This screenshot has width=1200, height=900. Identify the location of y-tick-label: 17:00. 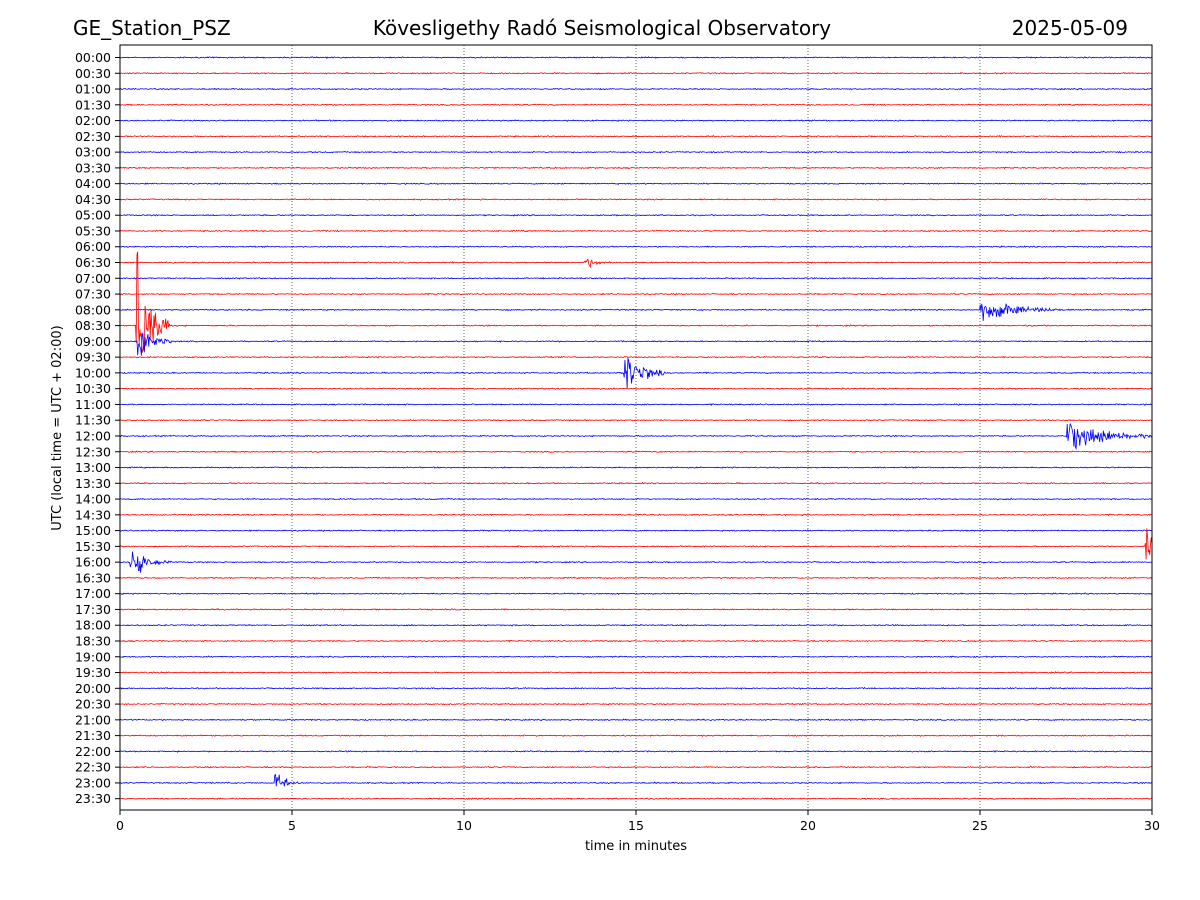
(93, 593).